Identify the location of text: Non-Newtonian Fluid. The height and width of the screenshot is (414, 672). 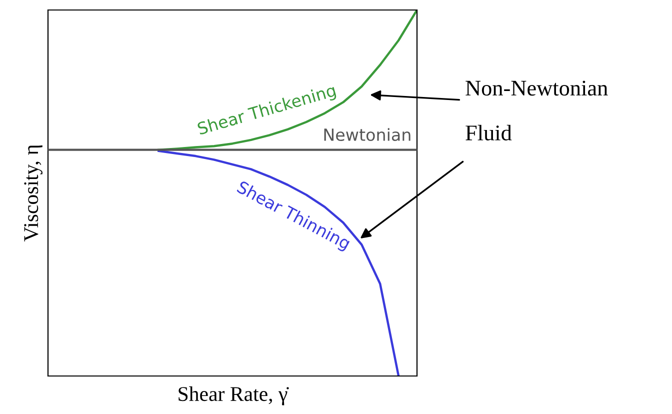
(537, 110).